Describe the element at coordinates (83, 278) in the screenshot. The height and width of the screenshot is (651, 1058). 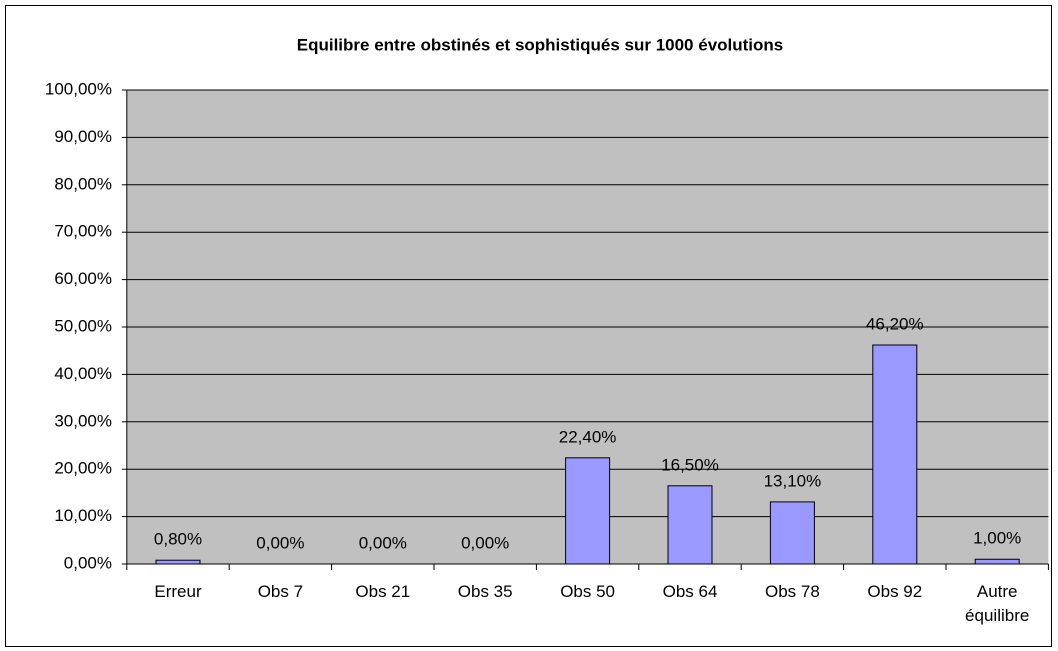
I see `y-tick-label: 60,00%` at that location.